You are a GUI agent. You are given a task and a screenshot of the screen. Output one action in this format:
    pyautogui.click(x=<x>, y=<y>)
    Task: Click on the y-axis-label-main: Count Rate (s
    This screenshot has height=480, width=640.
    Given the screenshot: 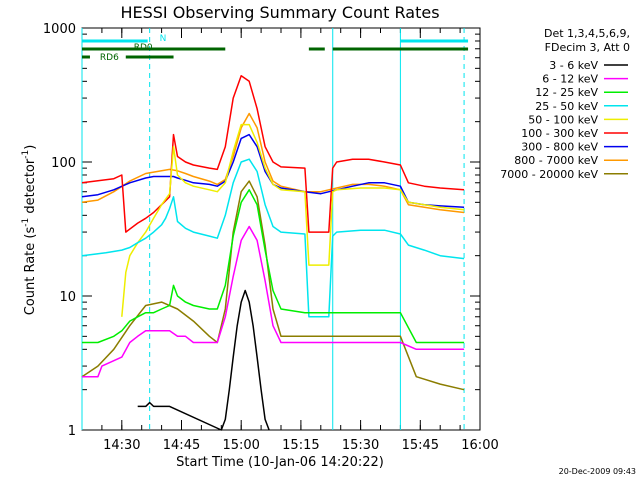 What is the action you would take?
    pyautogui.click(x=30, y=271)
    